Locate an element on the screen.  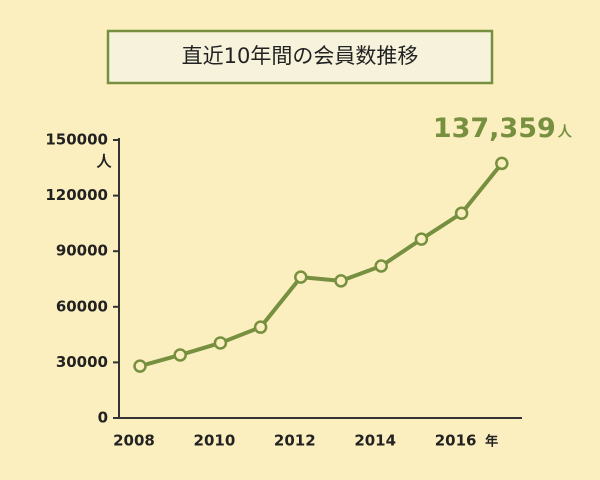
y-tick-label: 150000 is located at coordinates (76, 140).